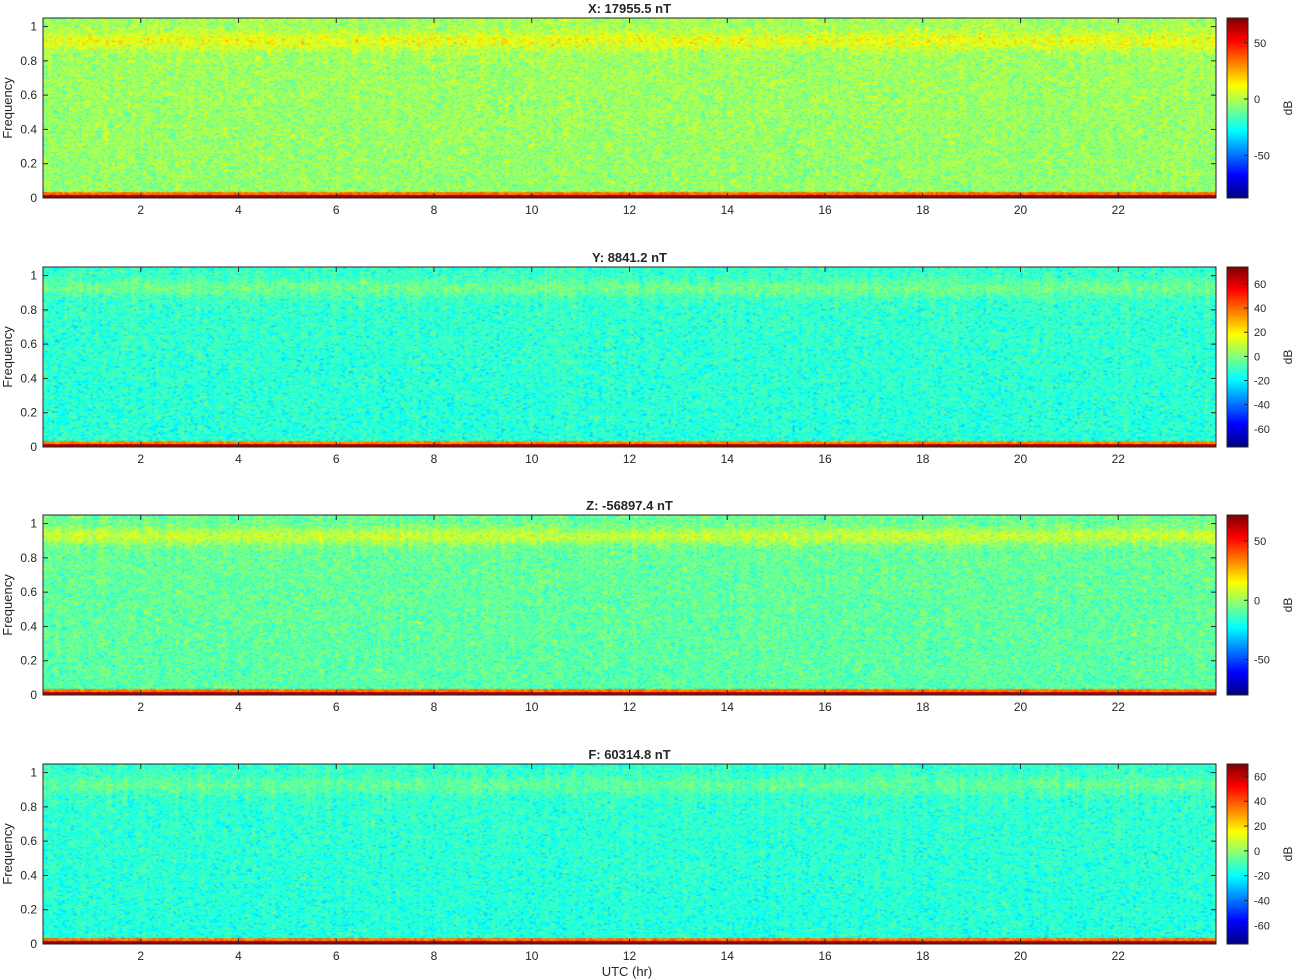 Image resolution: width=1297 pixels, height=980 pixels. I want to click on colorbar-tick-label: -50, so click(1262, 156).